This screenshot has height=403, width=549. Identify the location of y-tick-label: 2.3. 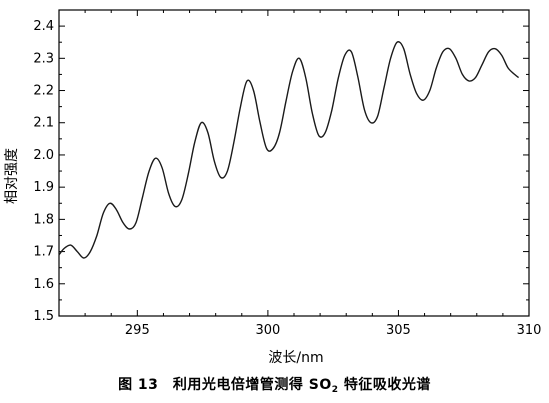
(43, 58).